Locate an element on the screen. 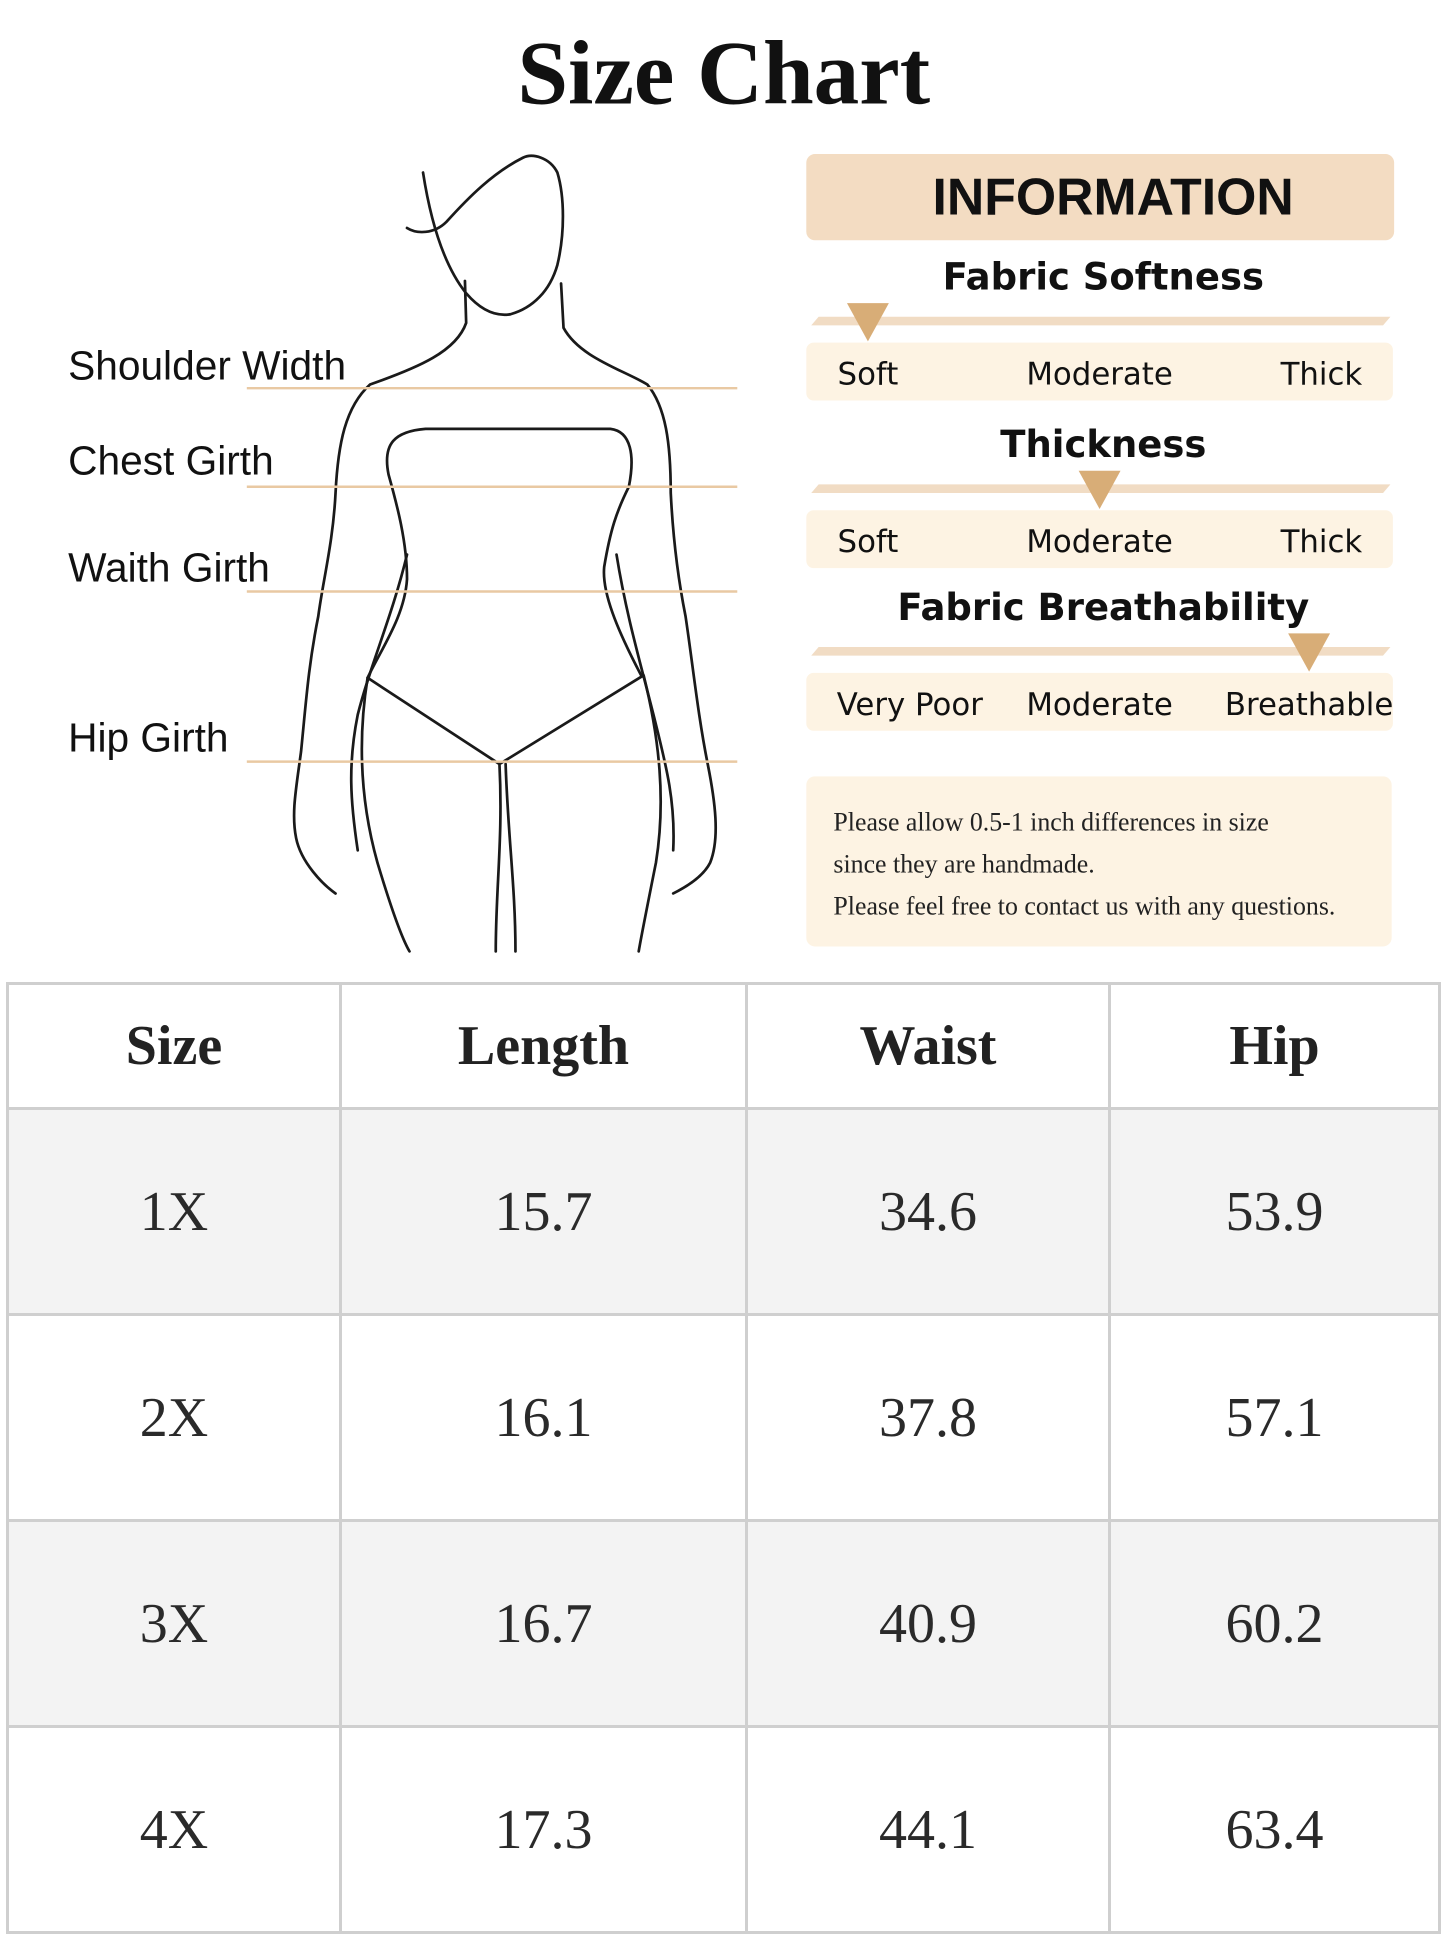 This screenshot has height=1934, width=1445. note-box is located at coordinates (1099, 861).